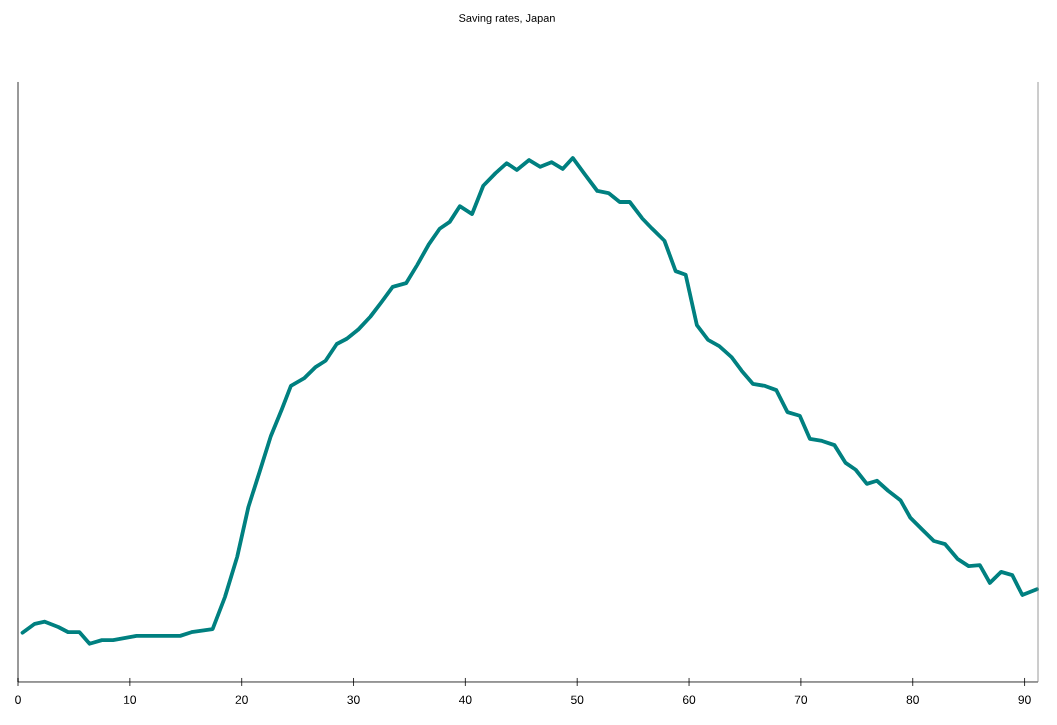 The height and width of the screenshot is (725, 1057). What do you see at coordinates (507, 19) in the screenshot?
I see `chart-title: Saving rates, Japan` at bounding box center [507, 19].